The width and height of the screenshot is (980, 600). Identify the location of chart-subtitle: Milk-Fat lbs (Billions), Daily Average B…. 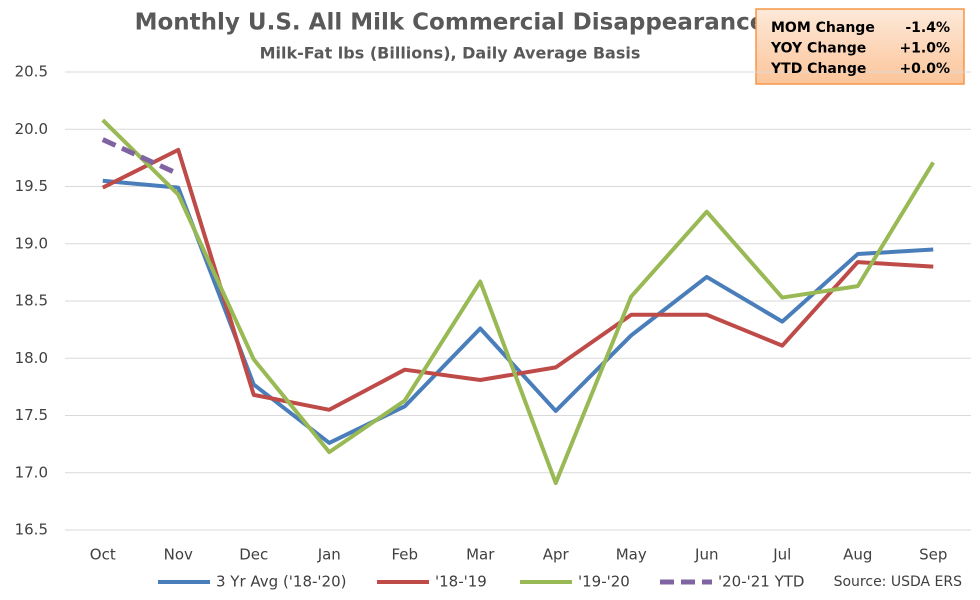
(450, 53).